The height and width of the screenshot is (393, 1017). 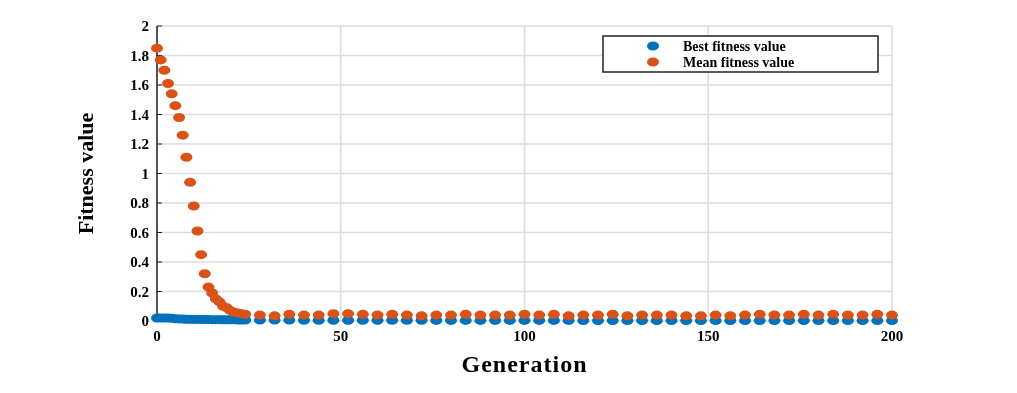 I want to click on y-tick-label: 0, so click(x=145, y=321).